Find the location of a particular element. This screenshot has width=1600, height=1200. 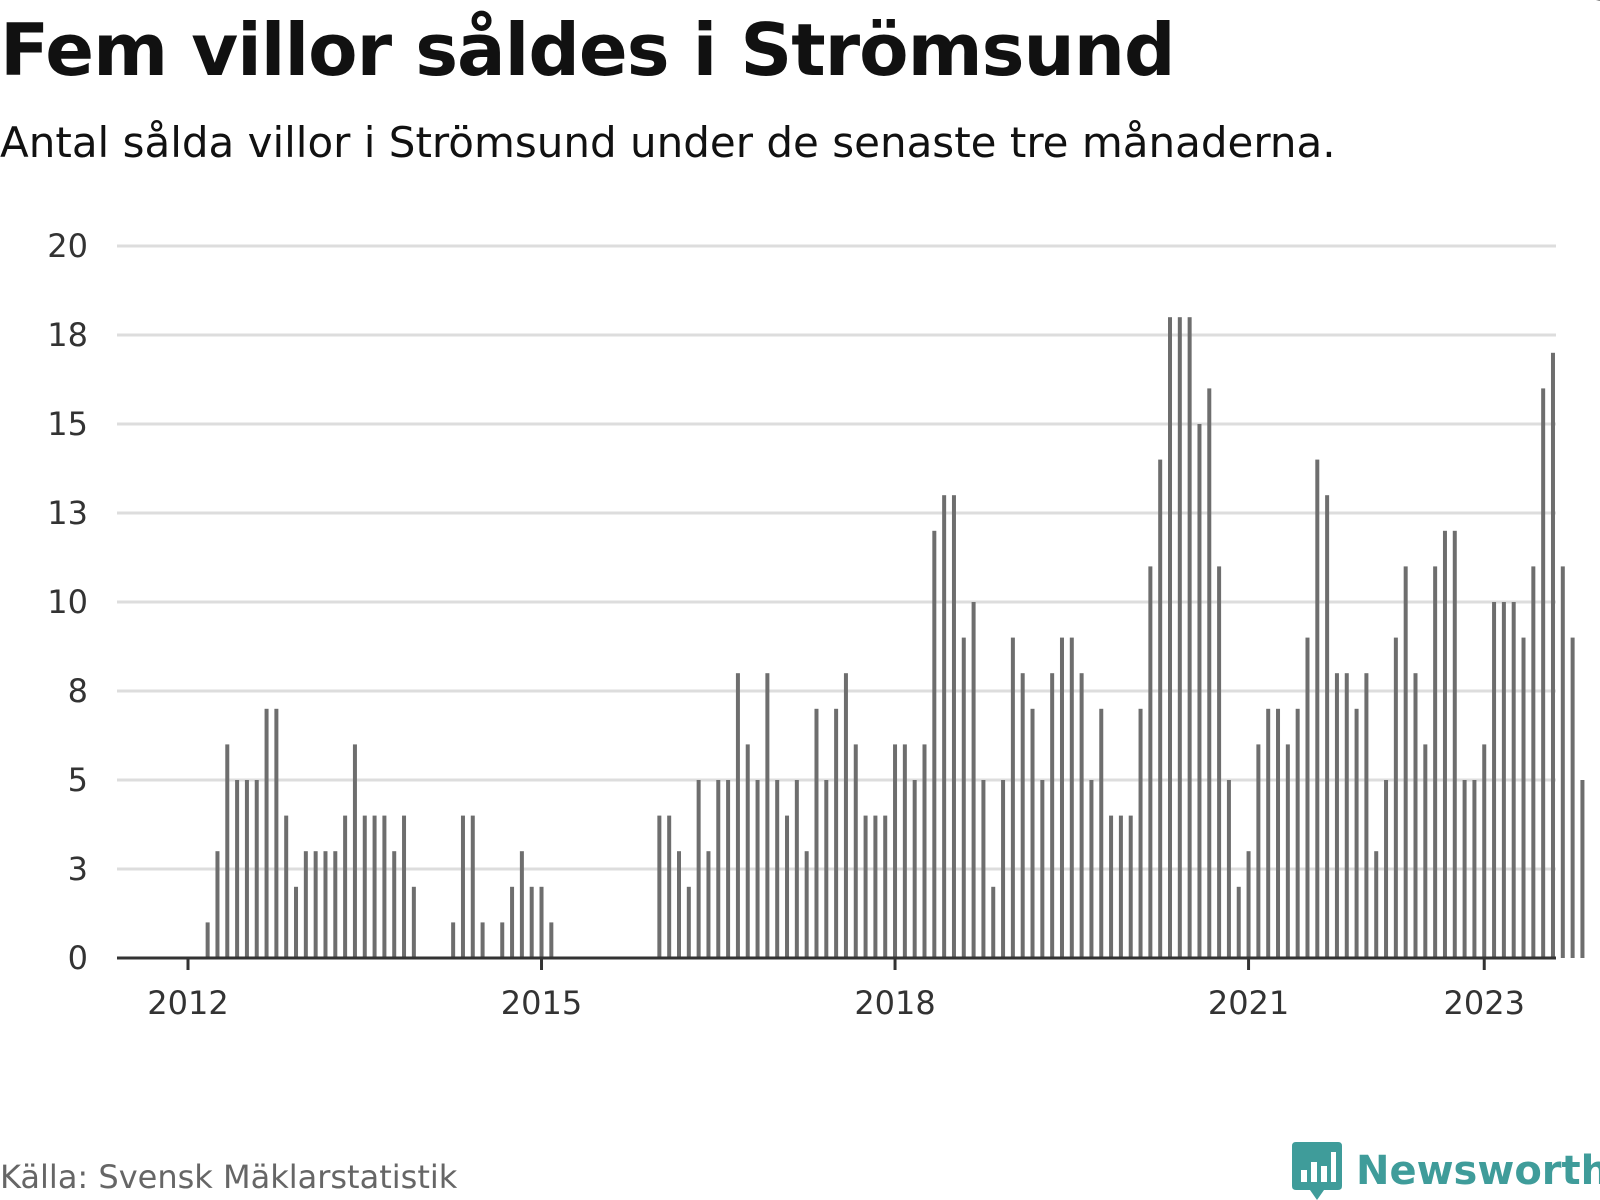

y-axis-tick-labels: 0 3 5 8 10 13 15 18 20 is located at coordinates (67, 602).